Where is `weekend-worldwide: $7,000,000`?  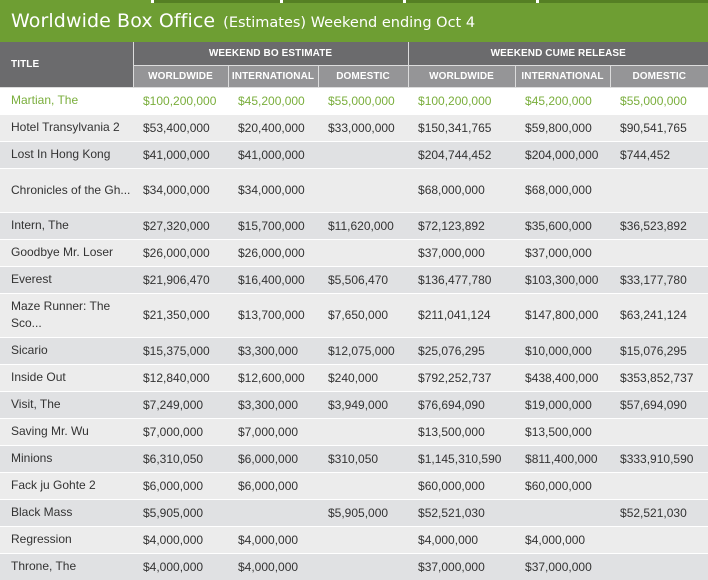
weekend-worldwide: $7,000,000 is located at coordinates (180, 431).